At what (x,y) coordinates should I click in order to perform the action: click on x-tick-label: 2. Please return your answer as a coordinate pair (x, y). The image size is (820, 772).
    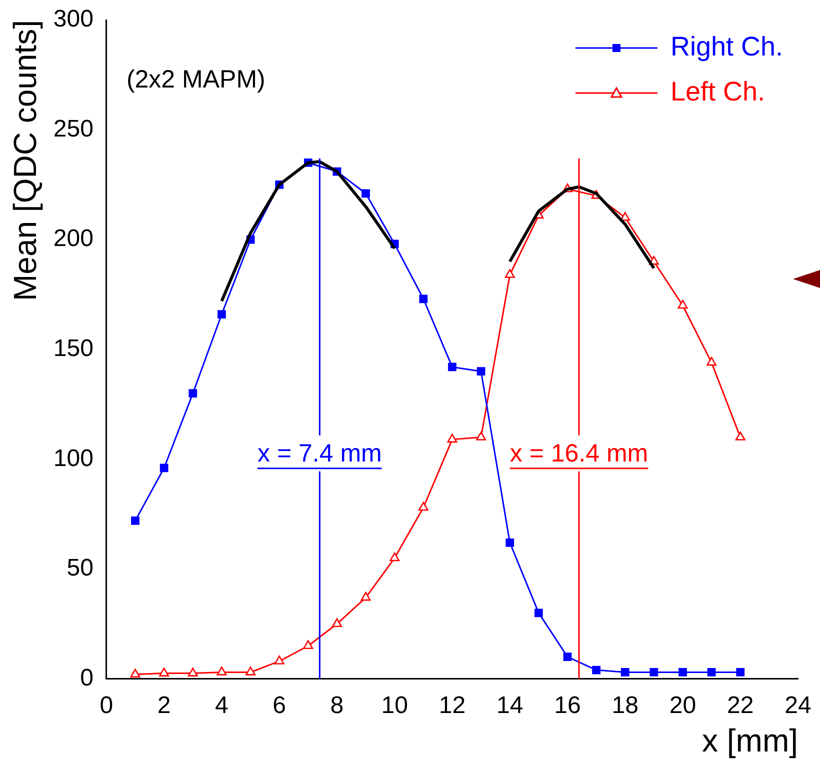
    Looking at the image, I should click on (164, 705).